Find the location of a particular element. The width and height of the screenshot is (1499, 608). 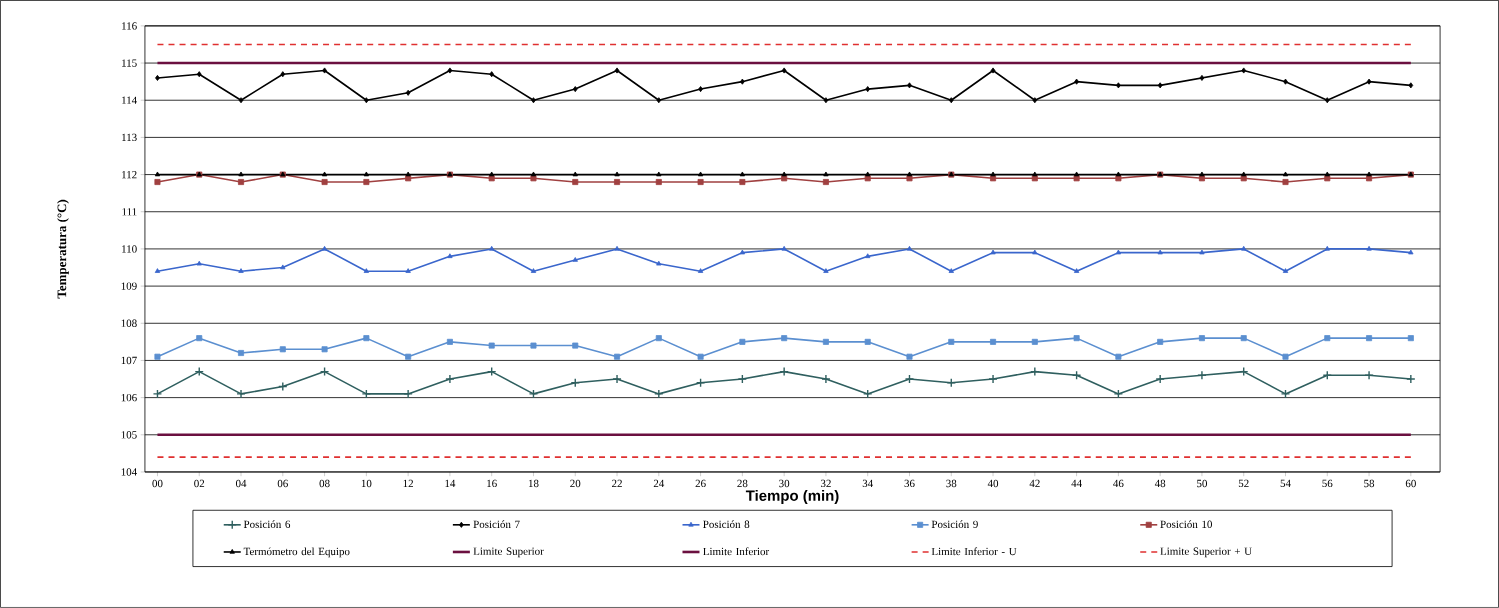

y-tick-label: 116 is located at coordinates (129, 26).